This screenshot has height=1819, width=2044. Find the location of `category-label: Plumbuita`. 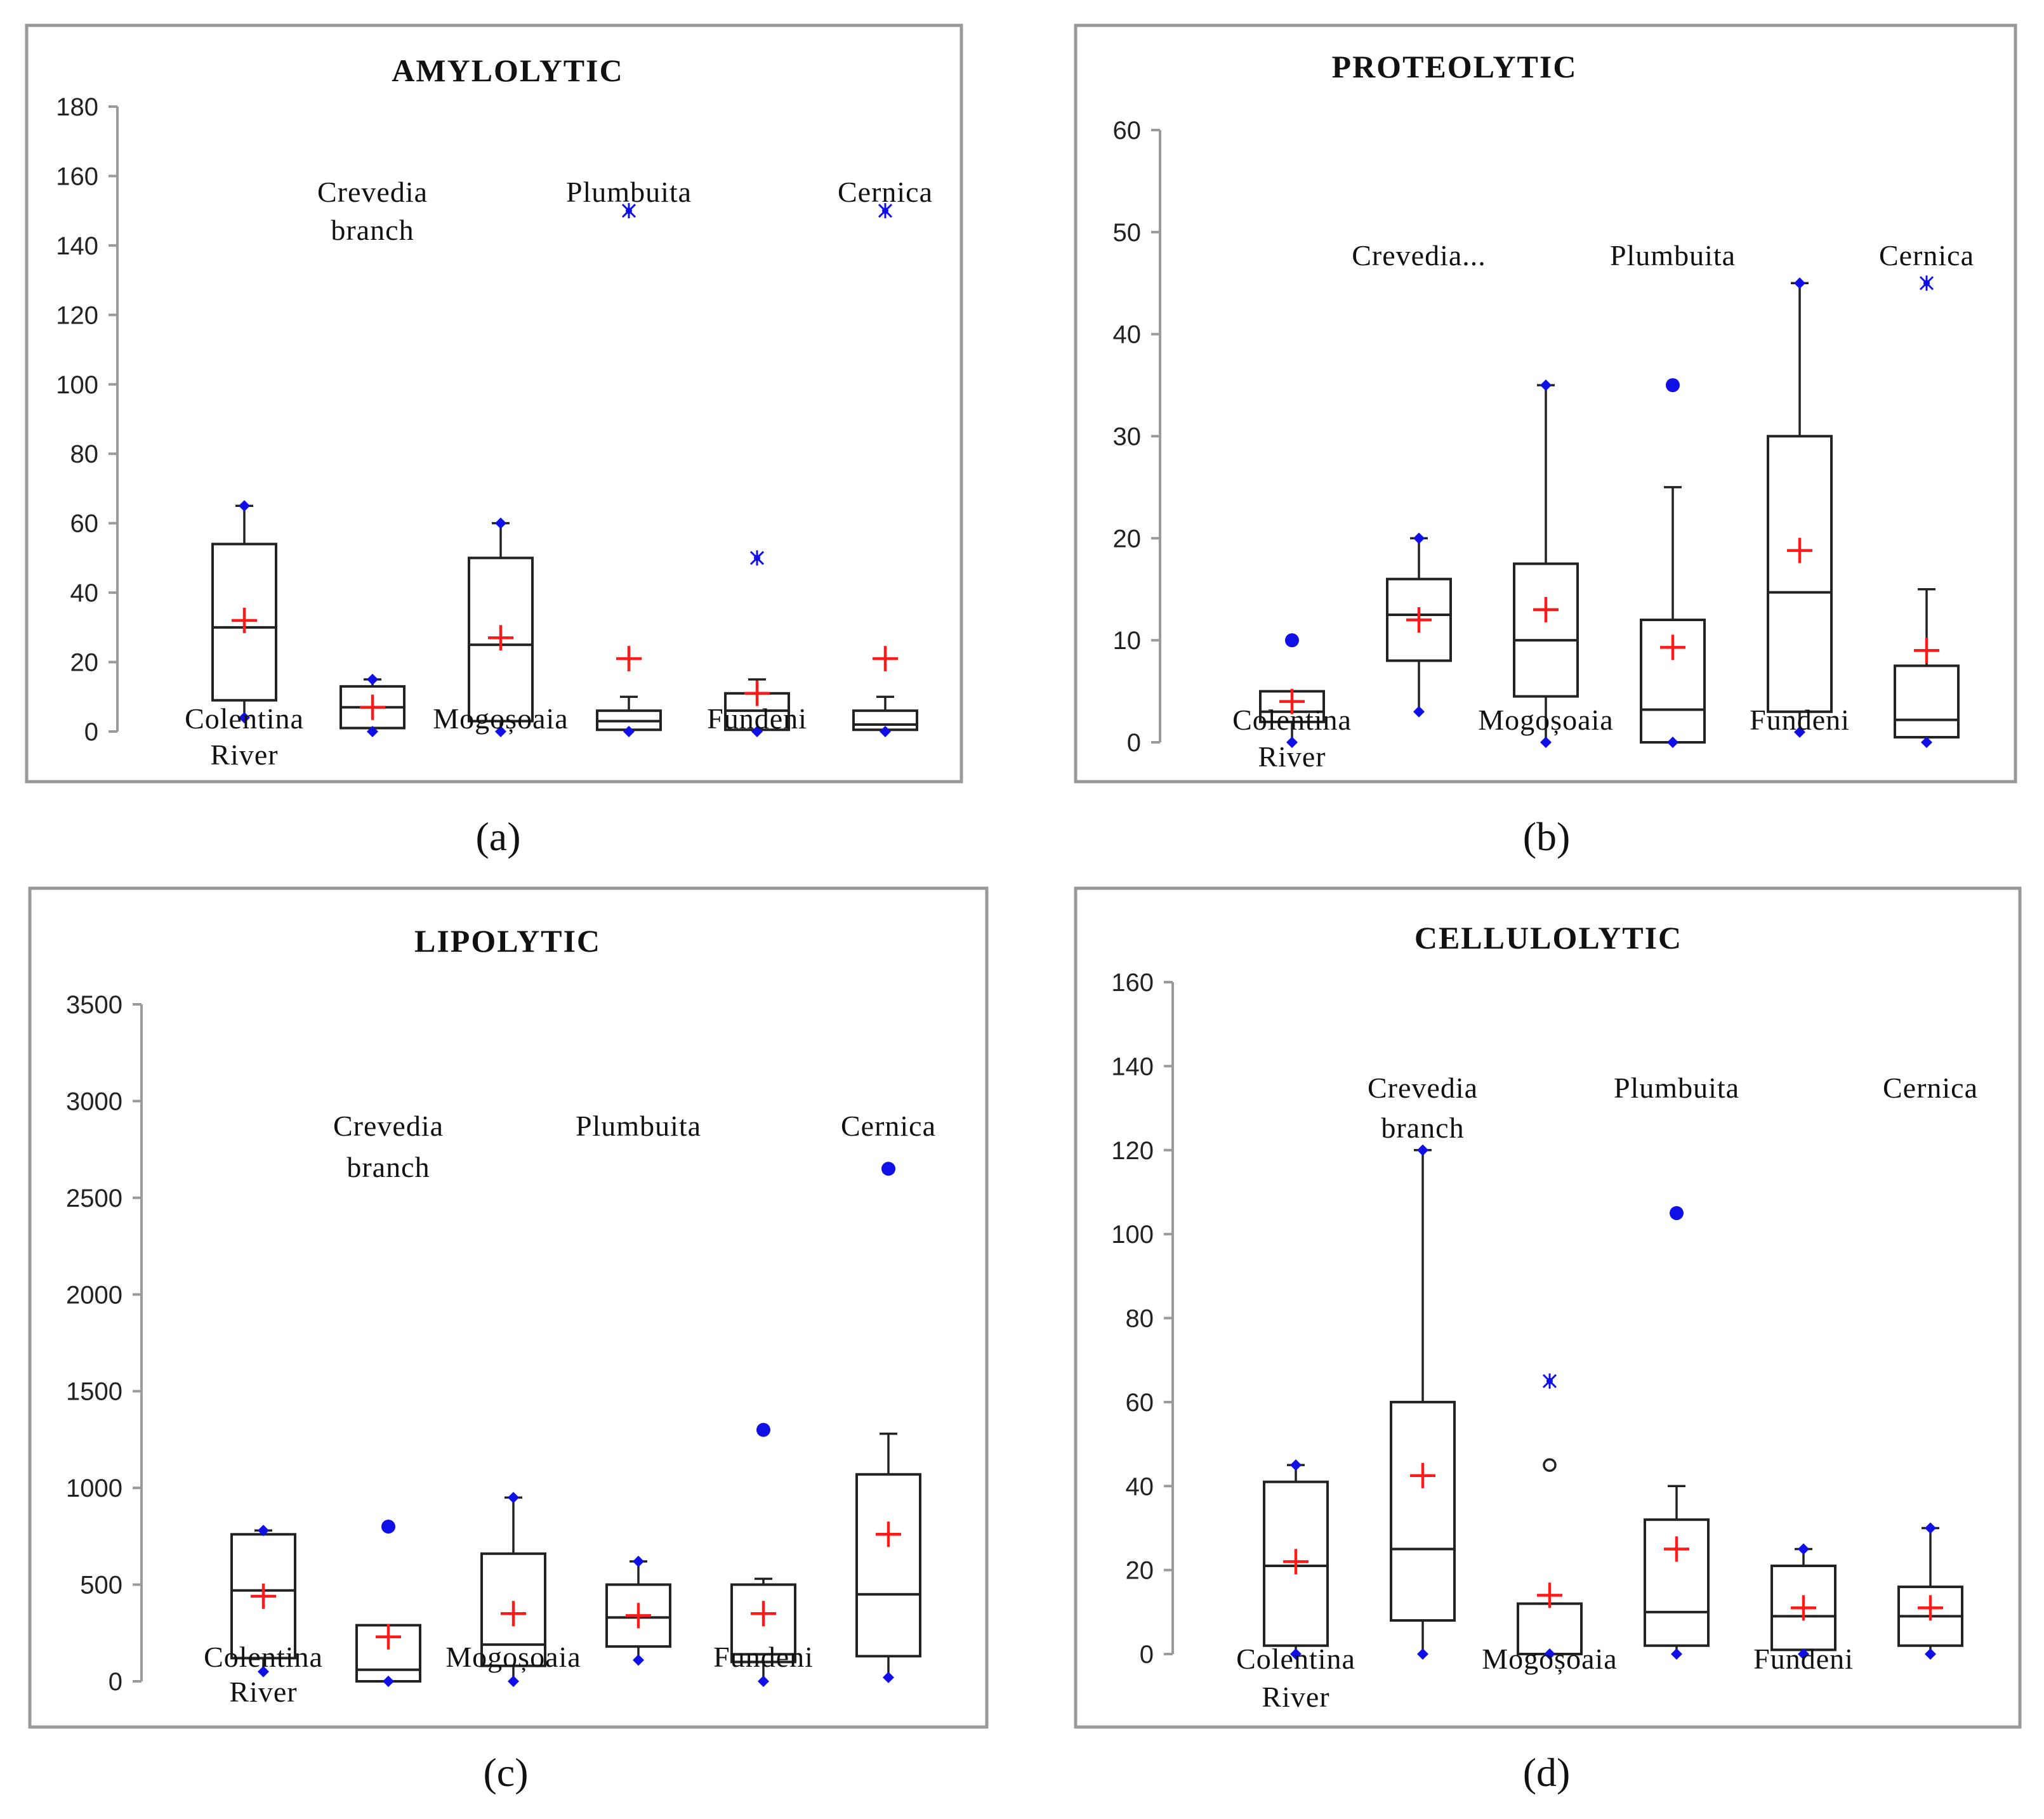

category-label: Plumbuita is located at coordinates (1673, 255).